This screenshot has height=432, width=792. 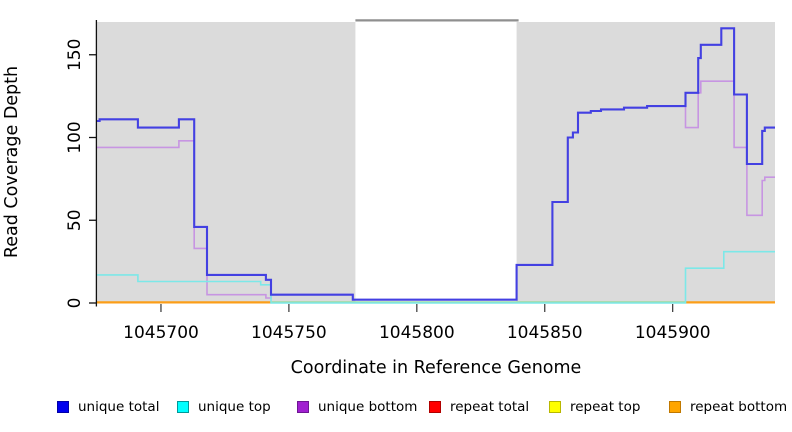 What do you see at coordinates (119, 407) in the screenshot?
I see `legend-label: unique total` at bounding box center [119, 407].